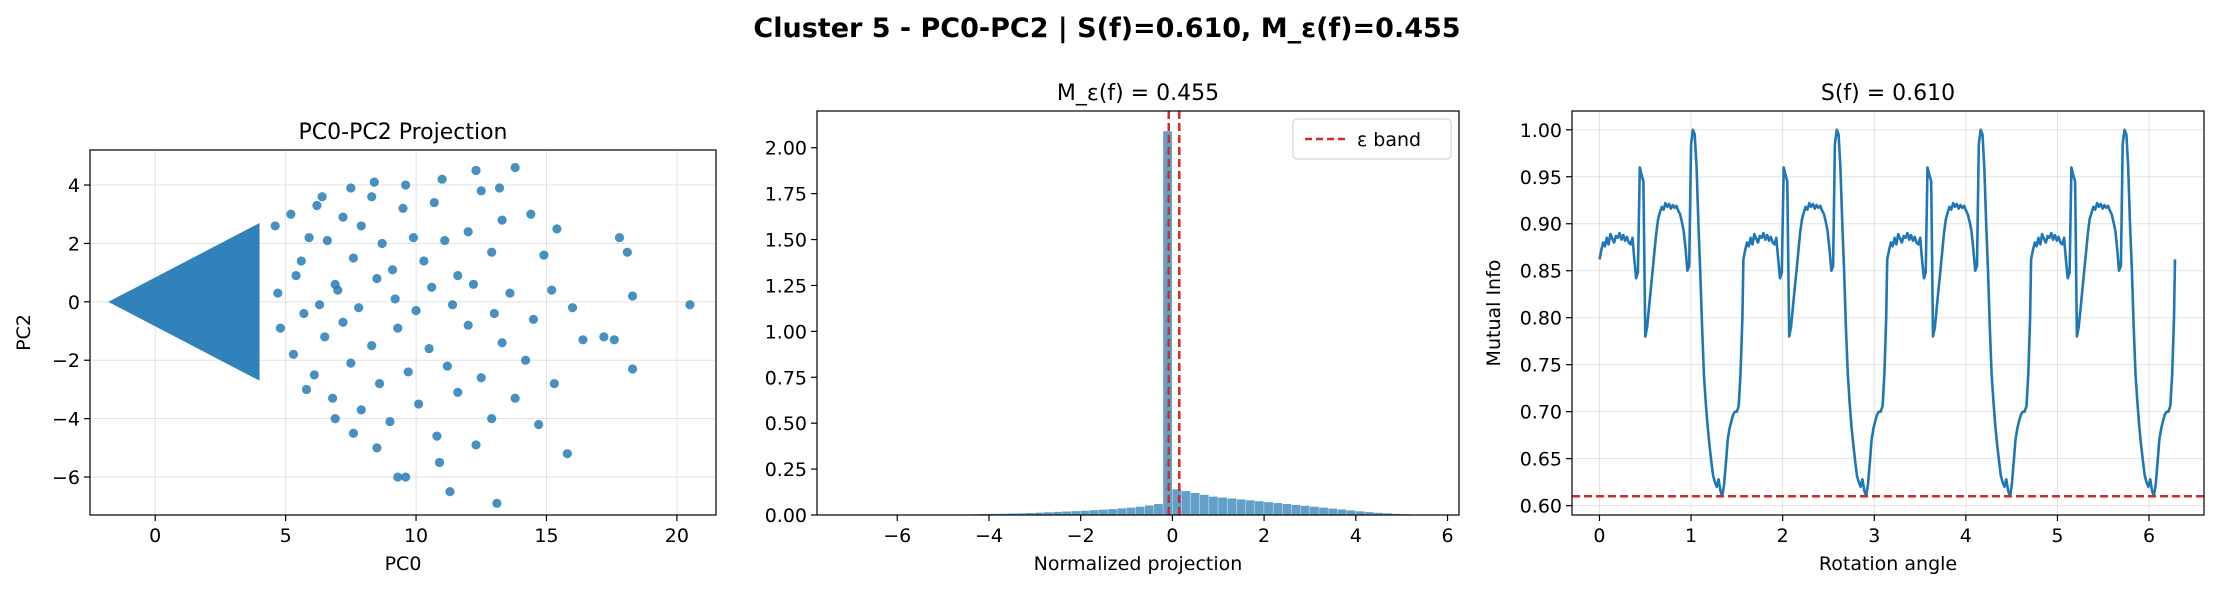  What do you see at coordinates (286, 536) in the screenshot?
I see `x-tick-label: 5` at bounding box center [286, 536].